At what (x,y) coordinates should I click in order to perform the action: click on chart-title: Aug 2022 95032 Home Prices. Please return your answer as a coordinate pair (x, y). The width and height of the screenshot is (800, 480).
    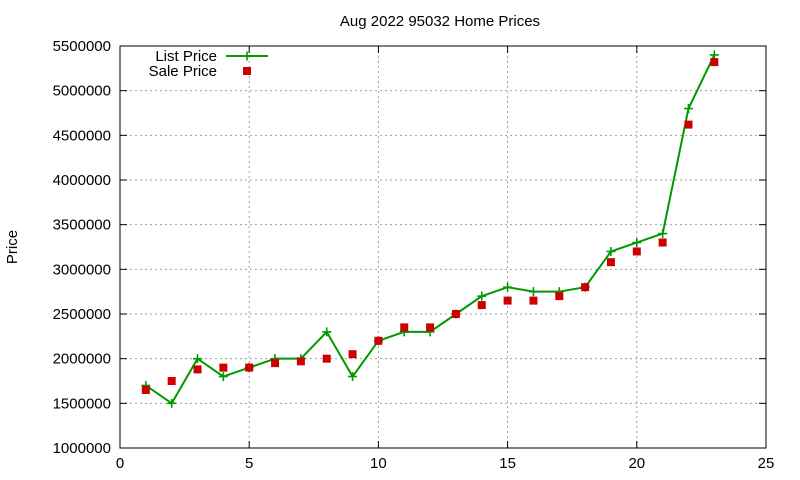
    Looking at the image, I should click on (440, 21).